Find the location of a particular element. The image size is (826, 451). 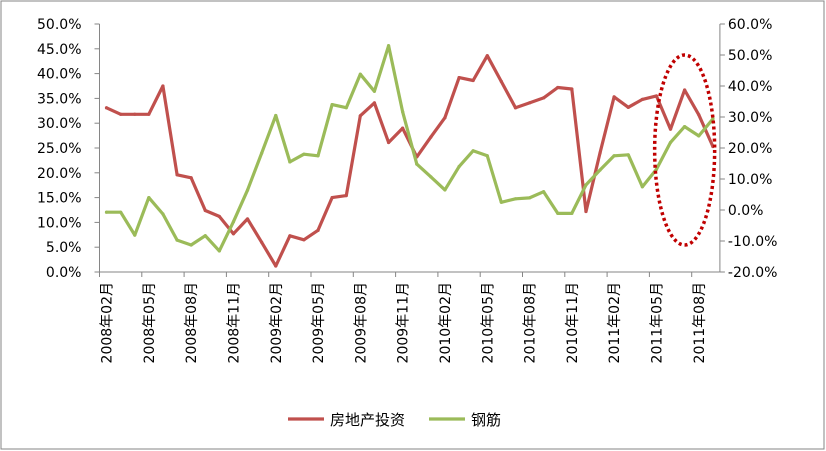

x-tick-label: 2008年05月 is located at coordinates (150, 322).